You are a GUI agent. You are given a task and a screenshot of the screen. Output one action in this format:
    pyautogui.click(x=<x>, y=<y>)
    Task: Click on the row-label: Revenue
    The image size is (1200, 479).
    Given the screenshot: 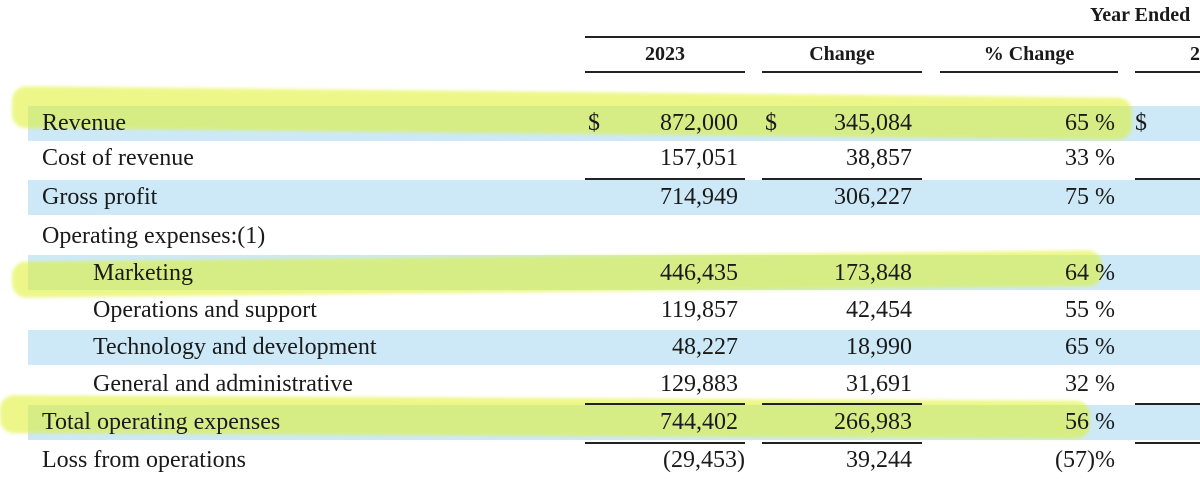 What is the action you would take?
    pyautogui.click(x=84, y=123)
    